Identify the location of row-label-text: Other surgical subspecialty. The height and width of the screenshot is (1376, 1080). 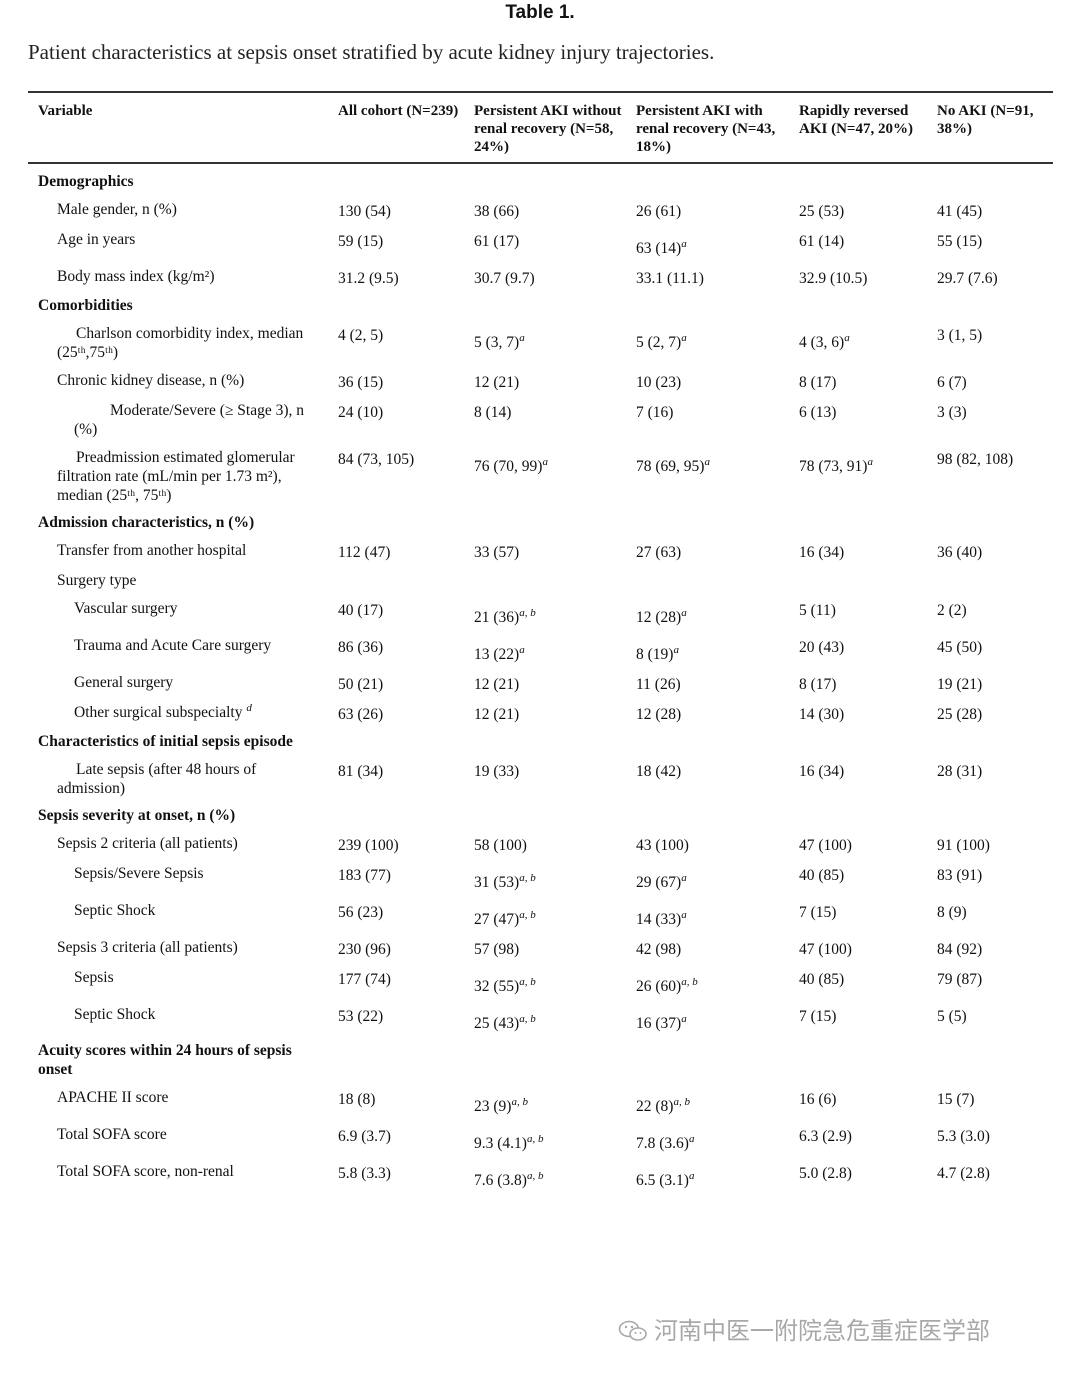
(158, 712).